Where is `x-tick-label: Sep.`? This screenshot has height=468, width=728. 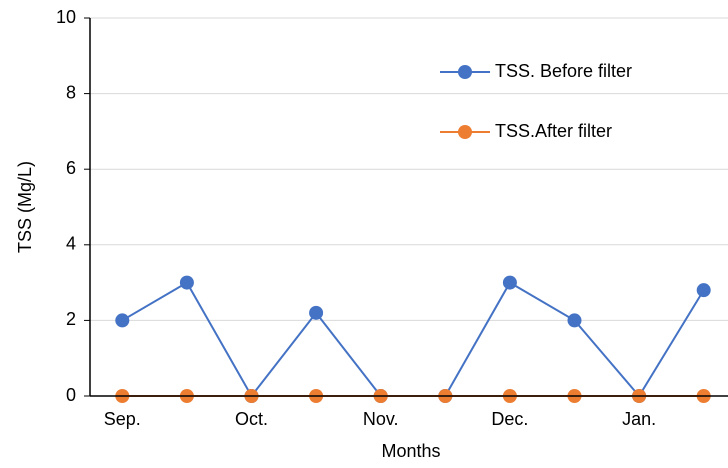 x-tick-label: Sep. is located at coordinates (122, 419).